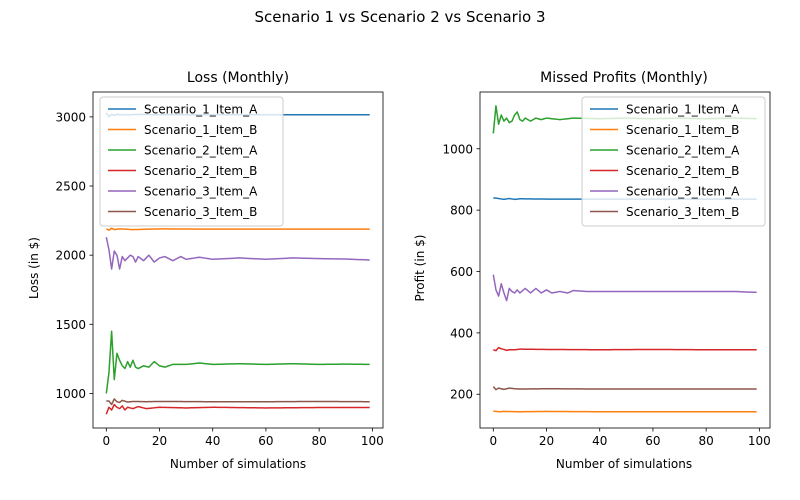 This screenshot has width=800, height=500. Describe the element at coordinates (461, 395) in the screenshot. I see `missed-profits-chart-ytick-label: 200` at that location.